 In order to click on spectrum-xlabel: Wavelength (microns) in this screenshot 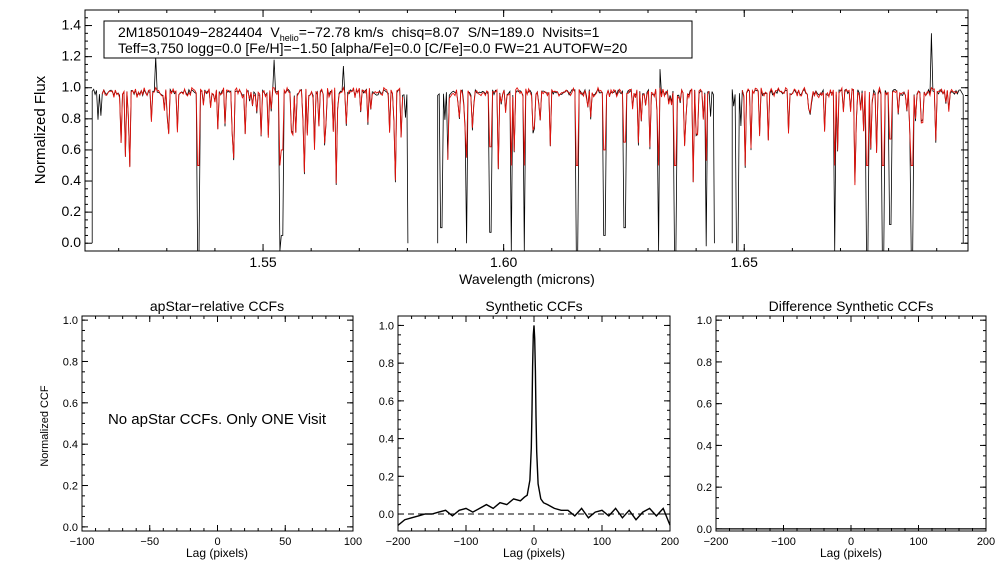, I will do `click(527, 279)`.